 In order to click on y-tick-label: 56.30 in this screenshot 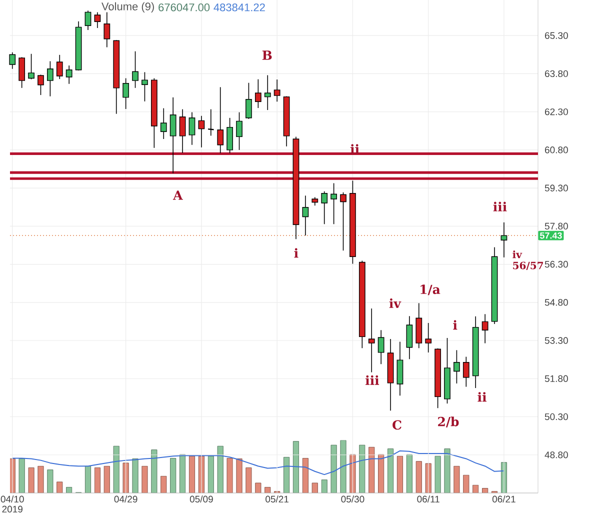, I will do `click(556, 264)`.